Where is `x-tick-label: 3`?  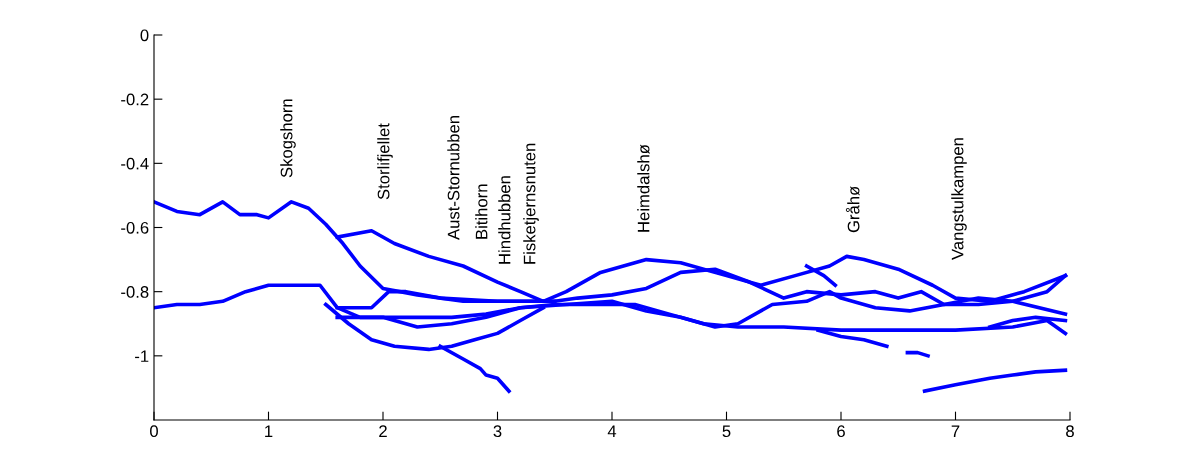
x-tick-label: 3 is located at coordinates (497, 431).